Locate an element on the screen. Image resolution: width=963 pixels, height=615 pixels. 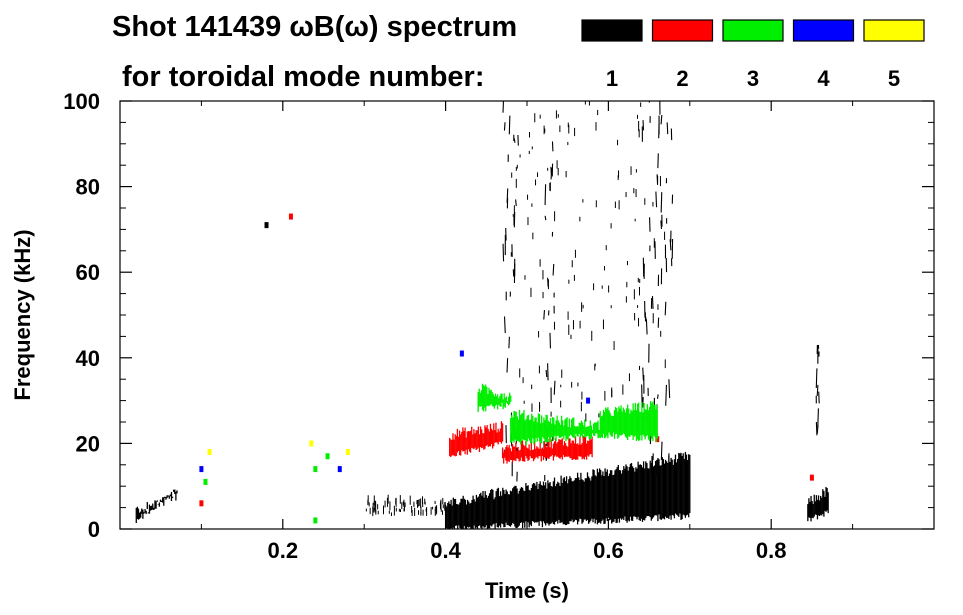
legend-label-mode-3: 3 is located at coordinates (753, 78).